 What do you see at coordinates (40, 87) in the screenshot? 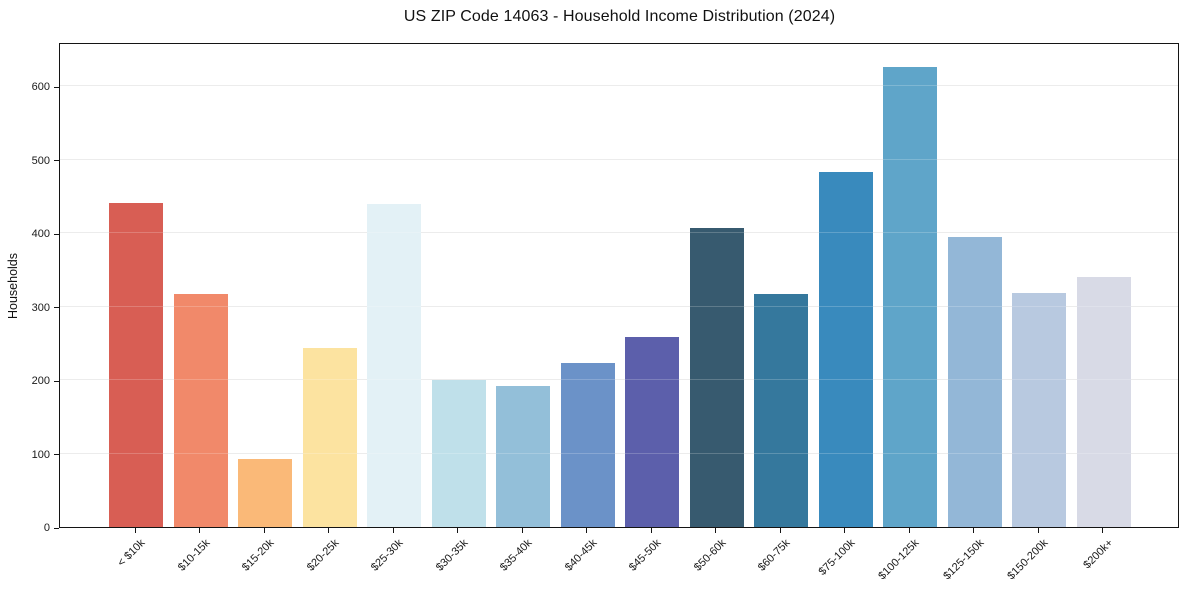
I see `y-tick-label-600: 600` at bounding box center [40, 87].